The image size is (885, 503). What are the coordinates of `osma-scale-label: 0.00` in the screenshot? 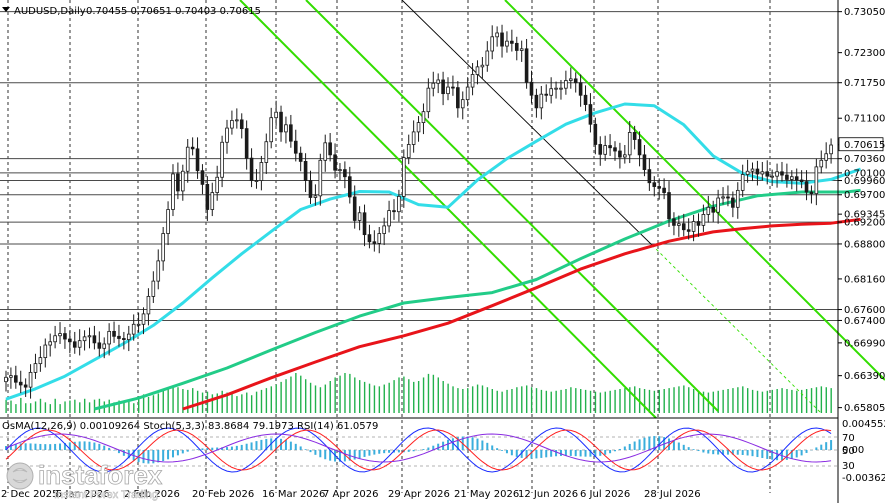 It's located at (853, 450).